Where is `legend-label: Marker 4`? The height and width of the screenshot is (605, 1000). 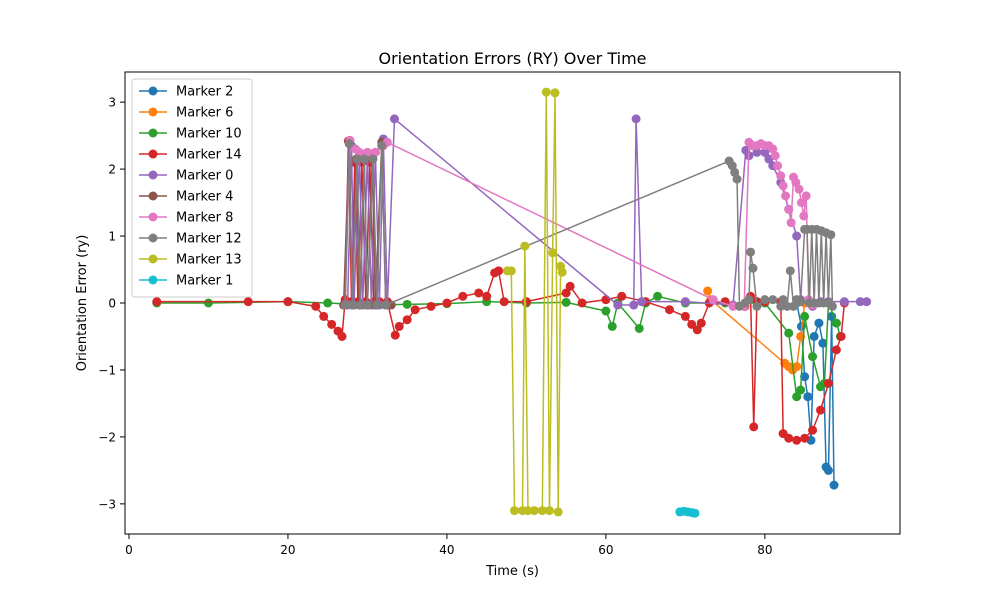
legend-label: Marker 4 is located at coordinates (204, 197).